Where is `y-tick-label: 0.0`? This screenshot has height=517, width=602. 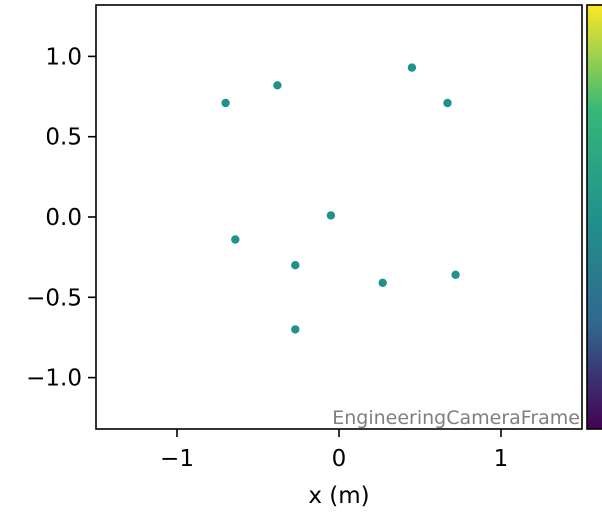
y-tick-label: 0.0 is located at coordinates (63, 218).